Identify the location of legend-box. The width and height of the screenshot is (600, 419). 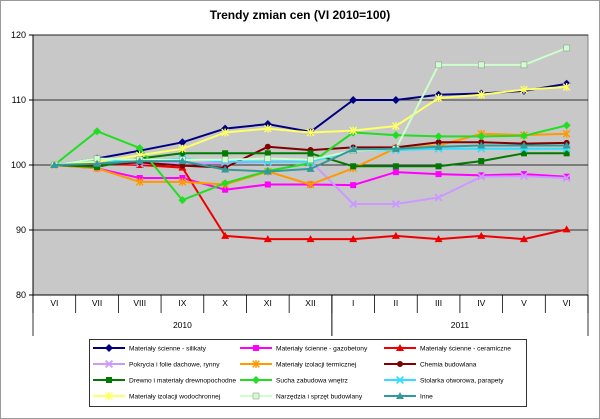
(308, 373).